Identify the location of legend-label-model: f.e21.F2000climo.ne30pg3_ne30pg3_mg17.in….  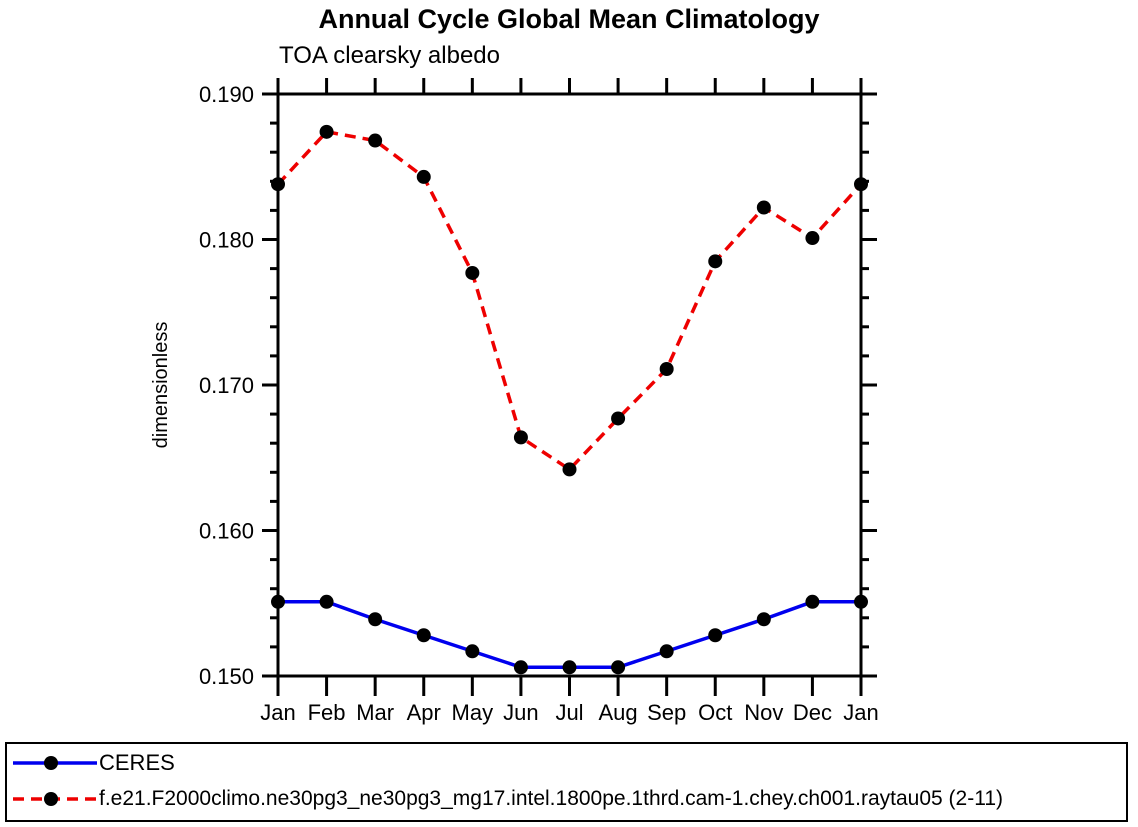
(551, 798).